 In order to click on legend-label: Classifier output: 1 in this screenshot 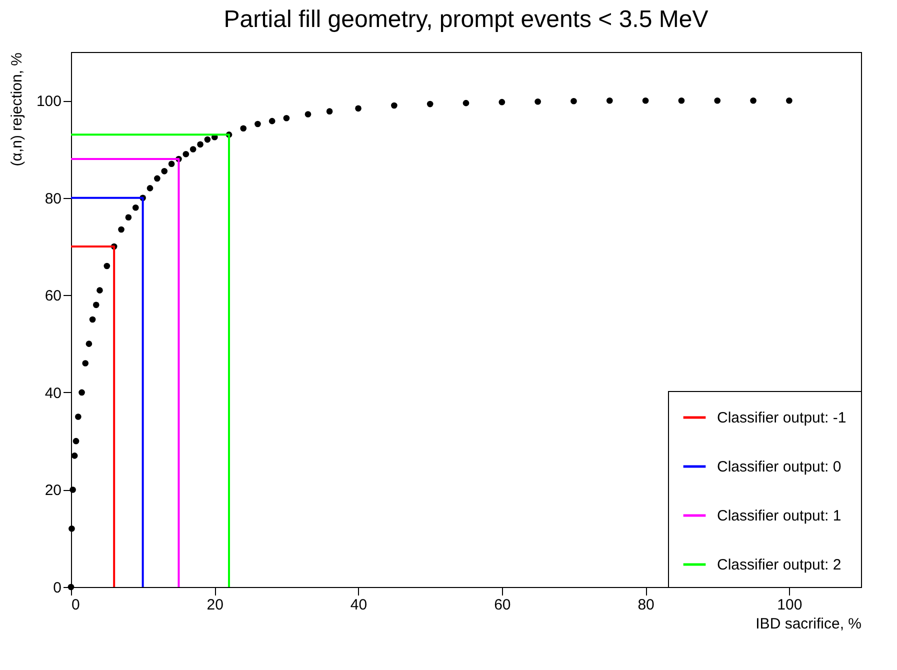, I will do `click(779, 516)`.